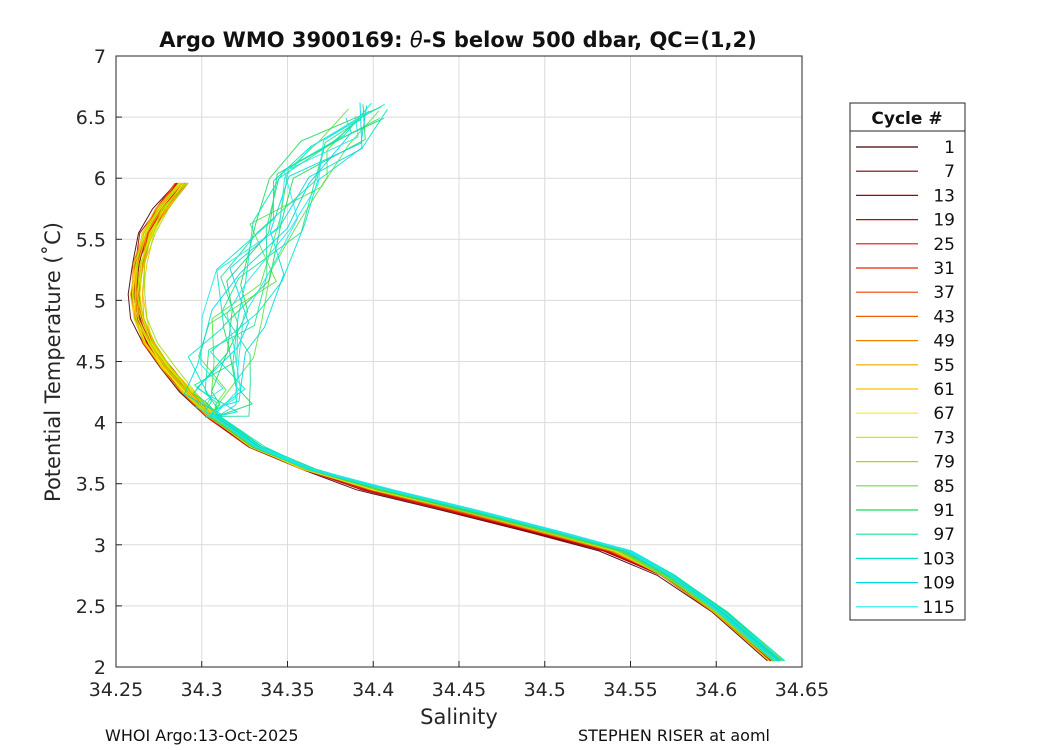 This screenshot has height=750, width=1050. I want to click on legend-label-55: 55, so click(944, 366).